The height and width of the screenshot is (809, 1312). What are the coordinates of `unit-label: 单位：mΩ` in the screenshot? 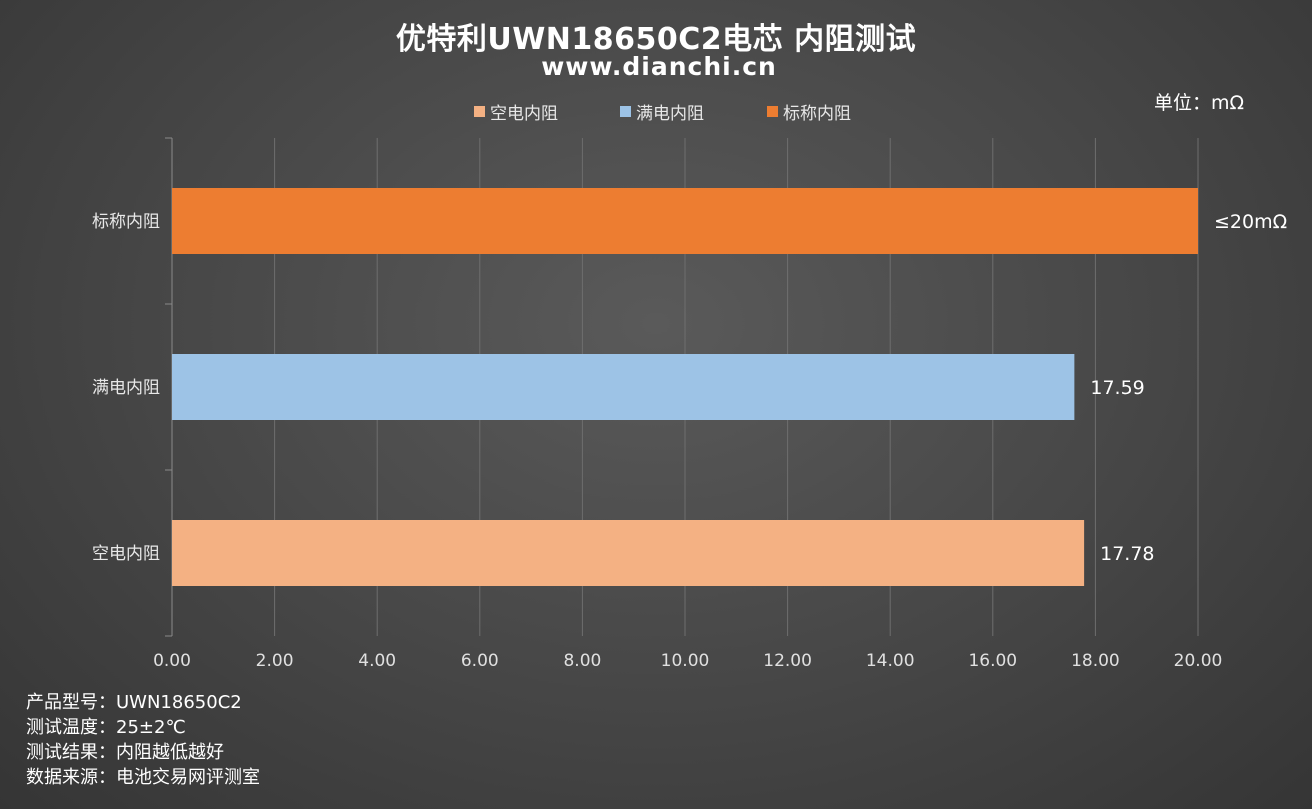 It's located at (1199, 103).